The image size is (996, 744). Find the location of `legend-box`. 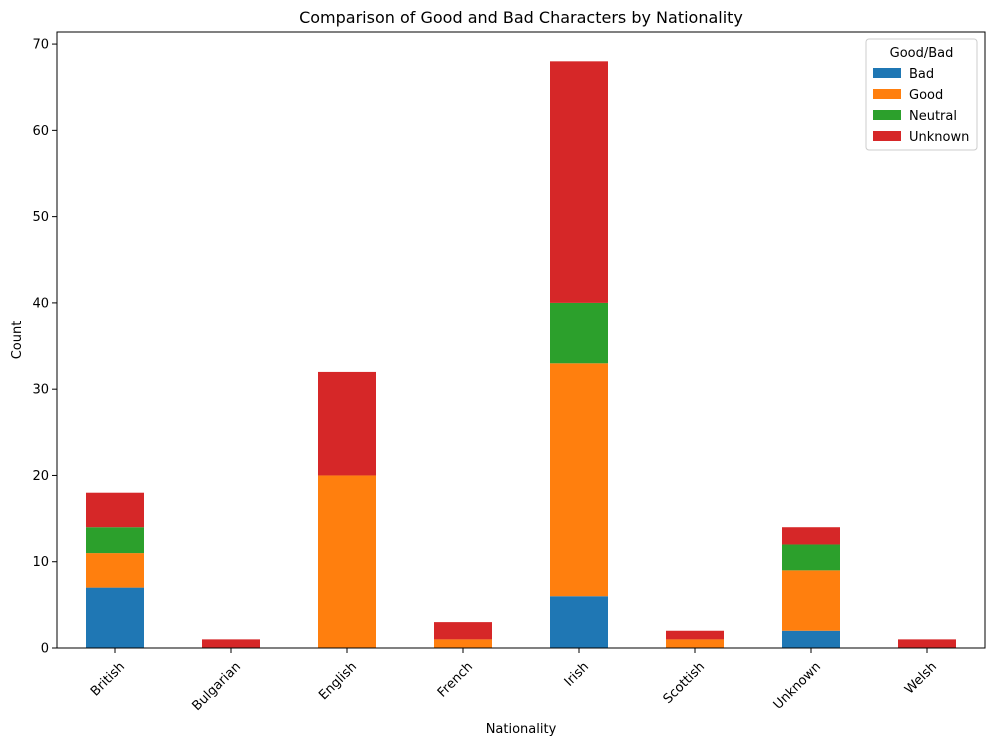

legend-box is located at coordinates (921, 94).